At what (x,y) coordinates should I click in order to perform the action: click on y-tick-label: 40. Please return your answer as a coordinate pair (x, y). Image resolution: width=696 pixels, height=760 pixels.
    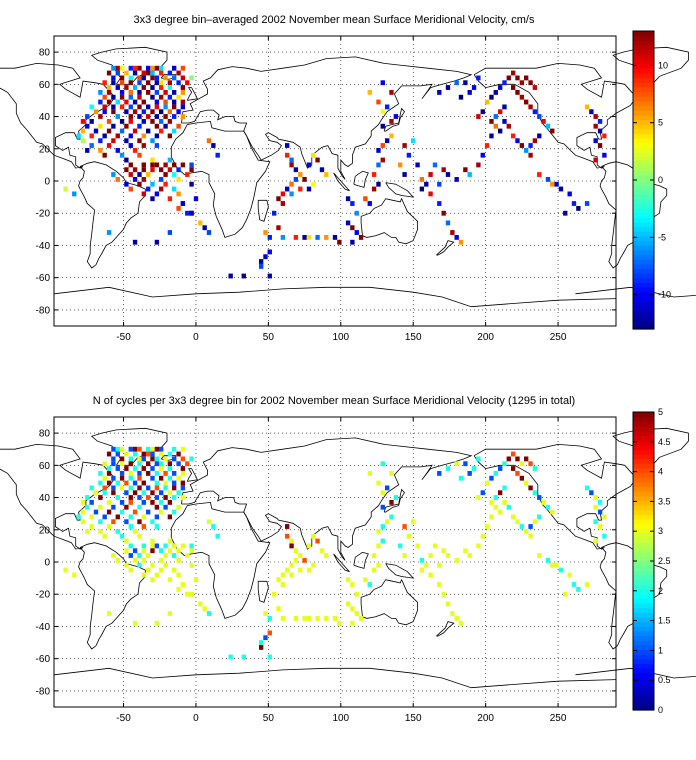
    Looking at the image, I should click on (45, 498).